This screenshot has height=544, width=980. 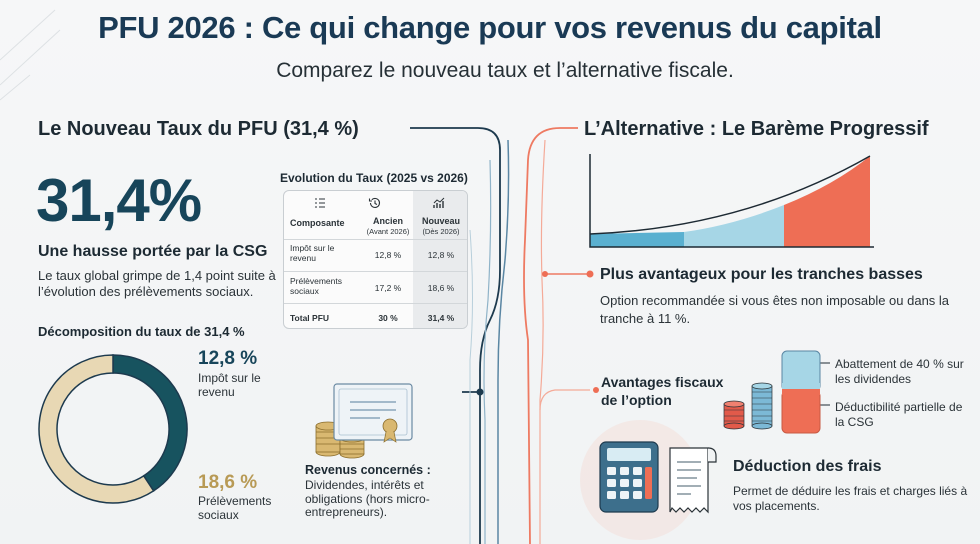 I want to click on section-title-pfu: Le Nouveau Taux du PFU (31,4 %), so click(x=198, y=129).